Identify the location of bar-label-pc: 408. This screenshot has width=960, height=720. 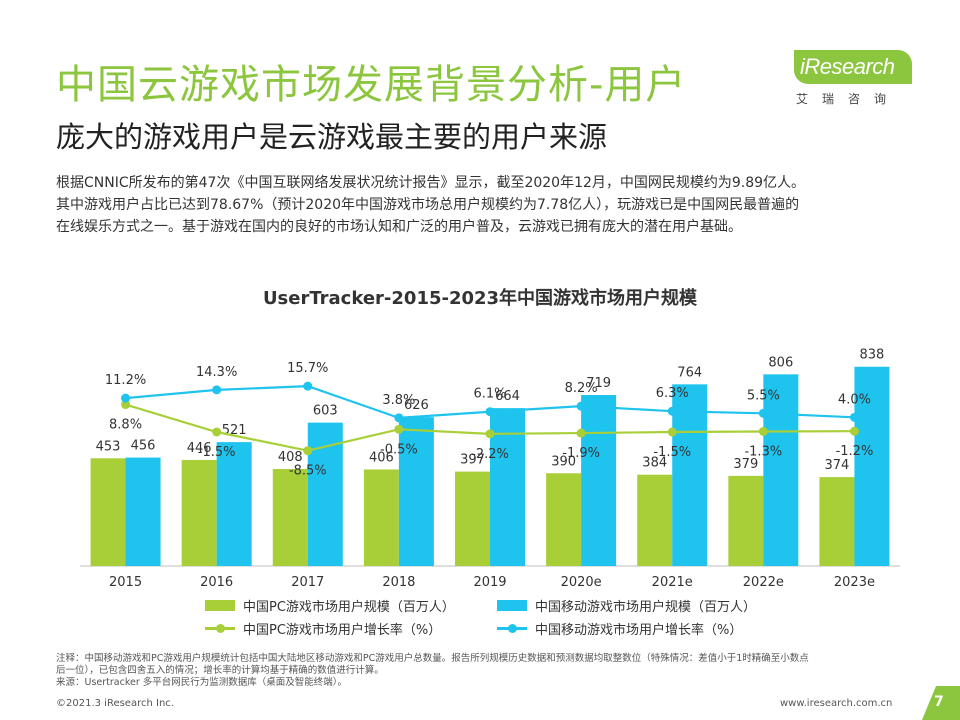
(290, 457).